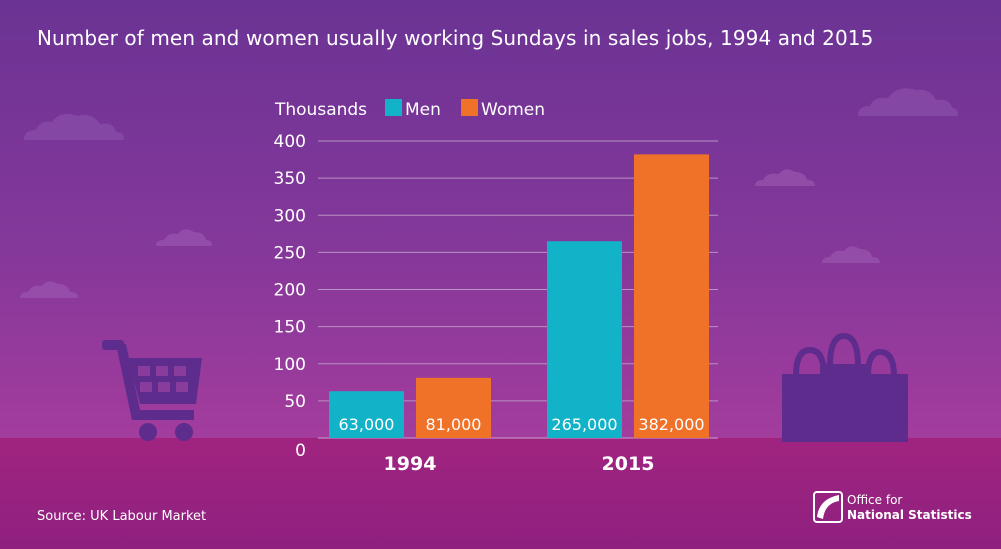 The height and width of the screenshot is (549, 1001). I want to click on data-label: 382,000, so click(671, 424).